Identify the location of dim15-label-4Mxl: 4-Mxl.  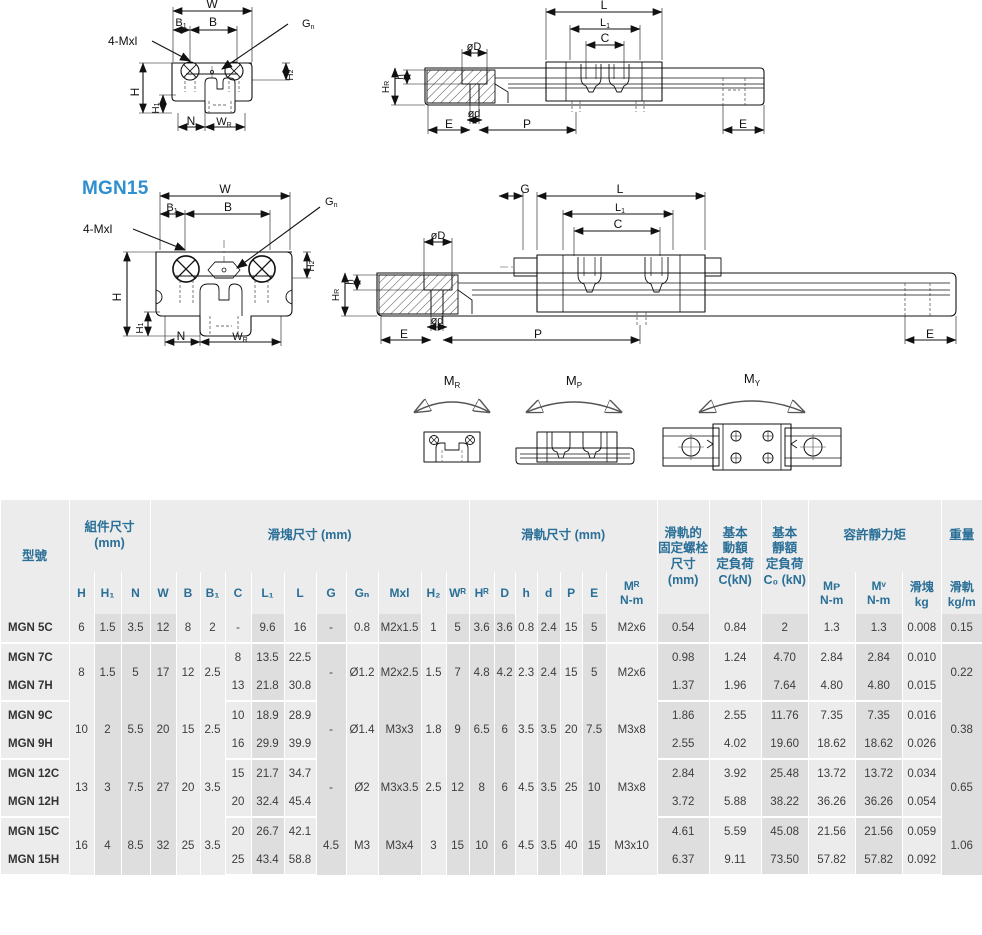
(97, 229).